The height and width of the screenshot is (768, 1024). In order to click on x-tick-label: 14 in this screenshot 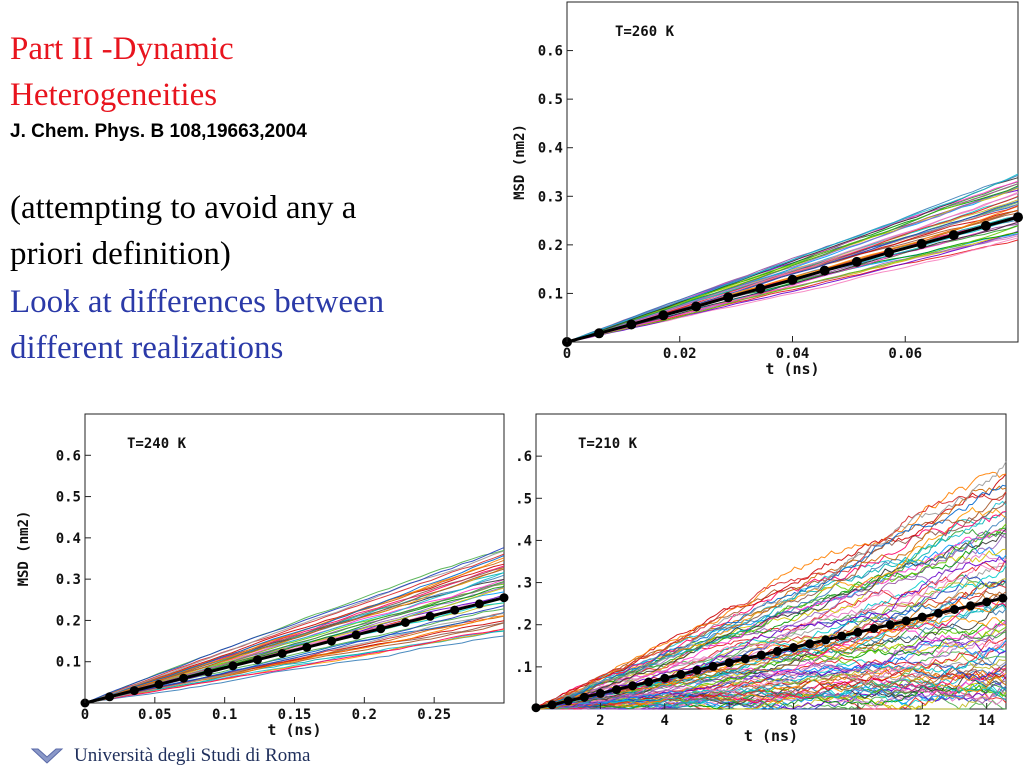, I will do `click(986, 721)`.